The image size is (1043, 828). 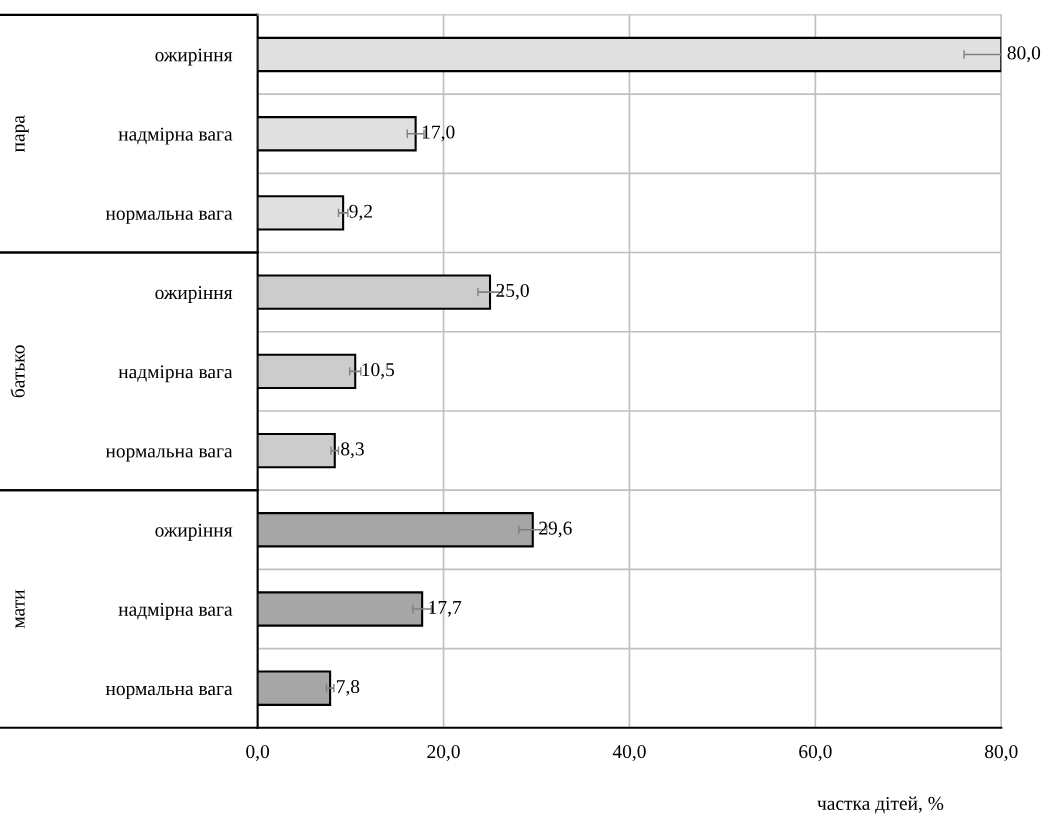 I want to click on x-tick-label: 0,0, so click(x=258, y=753).